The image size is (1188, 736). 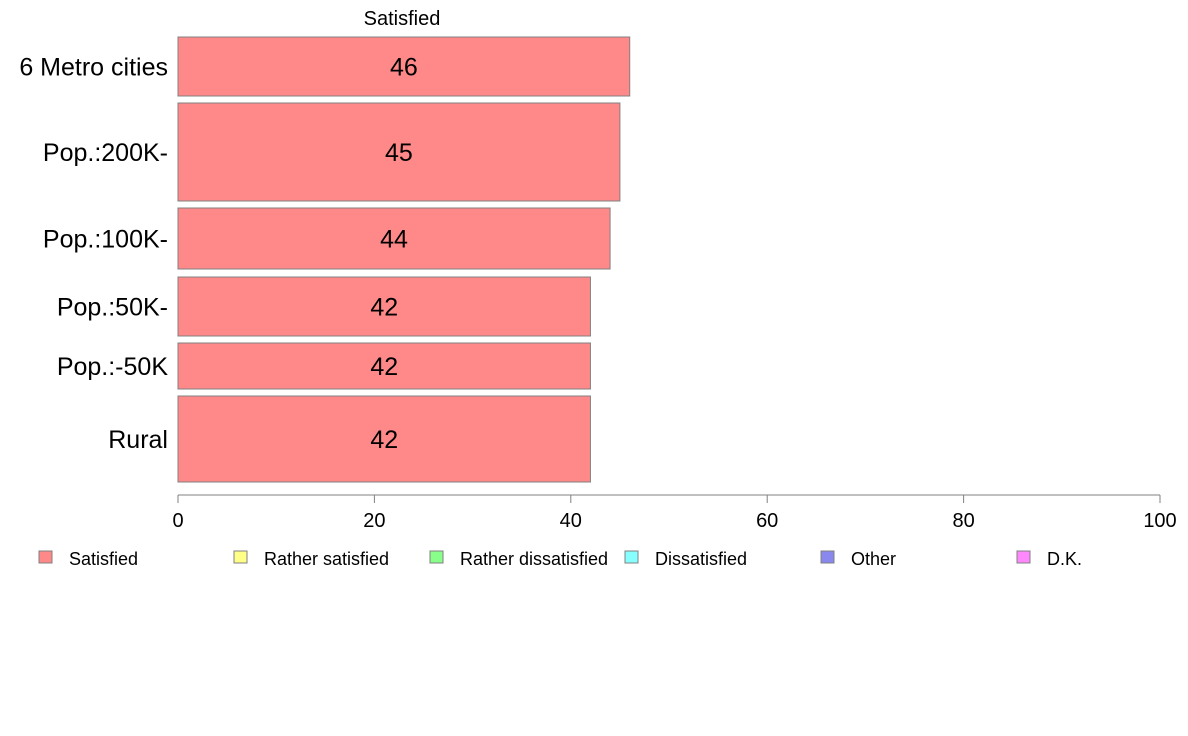 I want to click on legend-label: Satisfied, so click(x=103, y=559).